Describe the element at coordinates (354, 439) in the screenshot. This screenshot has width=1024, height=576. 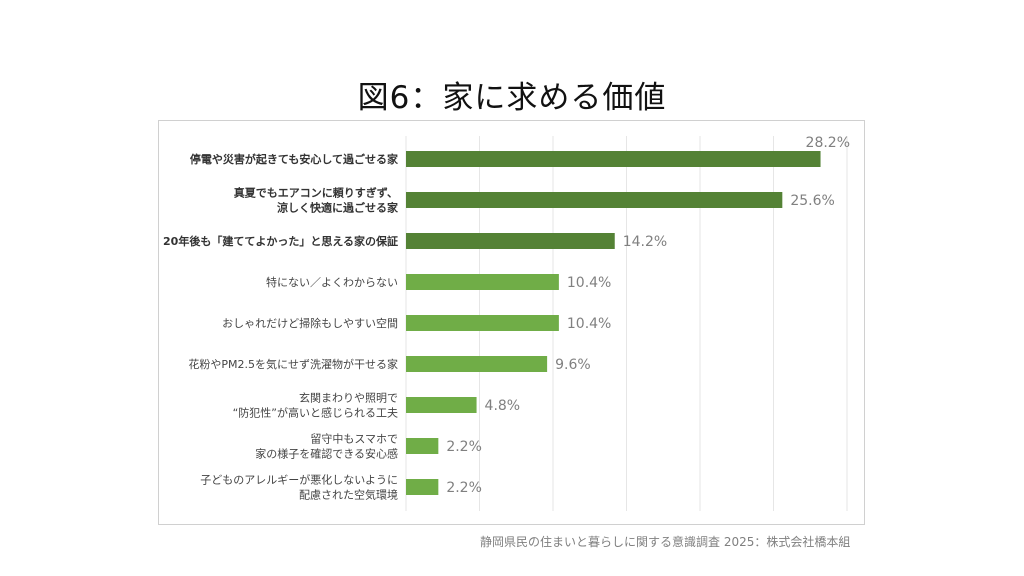
I see `category-label: 留守中もスマホで` at that location.